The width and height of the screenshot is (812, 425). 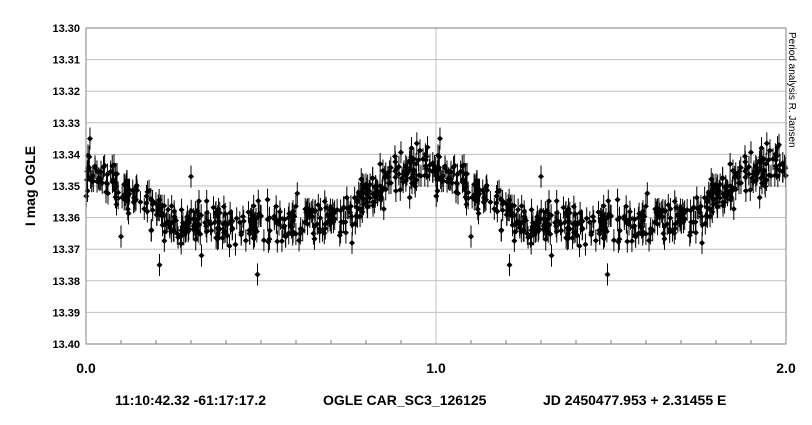 I want to click on y-tick-label: 13.37, so click(x=66, y=250).